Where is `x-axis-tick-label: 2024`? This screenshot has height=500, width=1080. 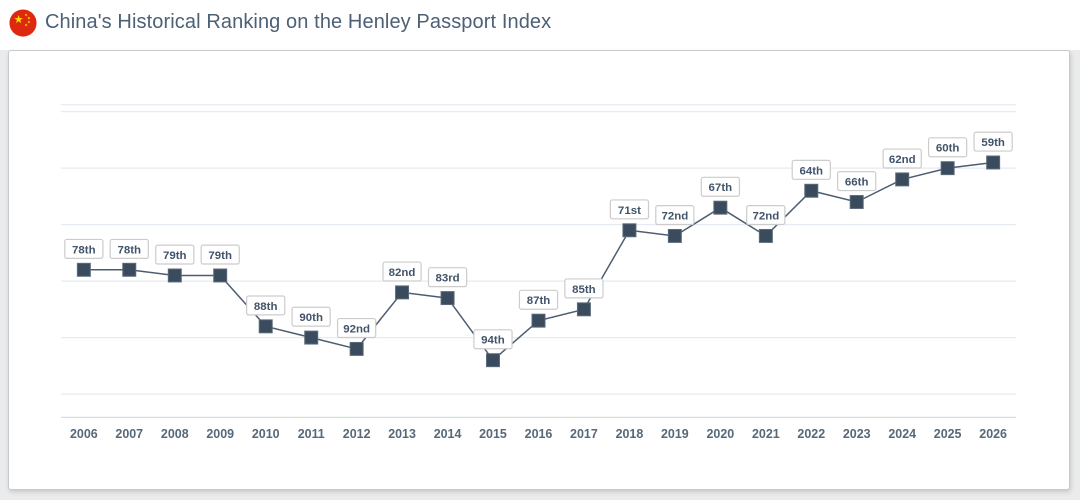 x-axis-tick-label: 2024 is located at coordinates (902, 434).